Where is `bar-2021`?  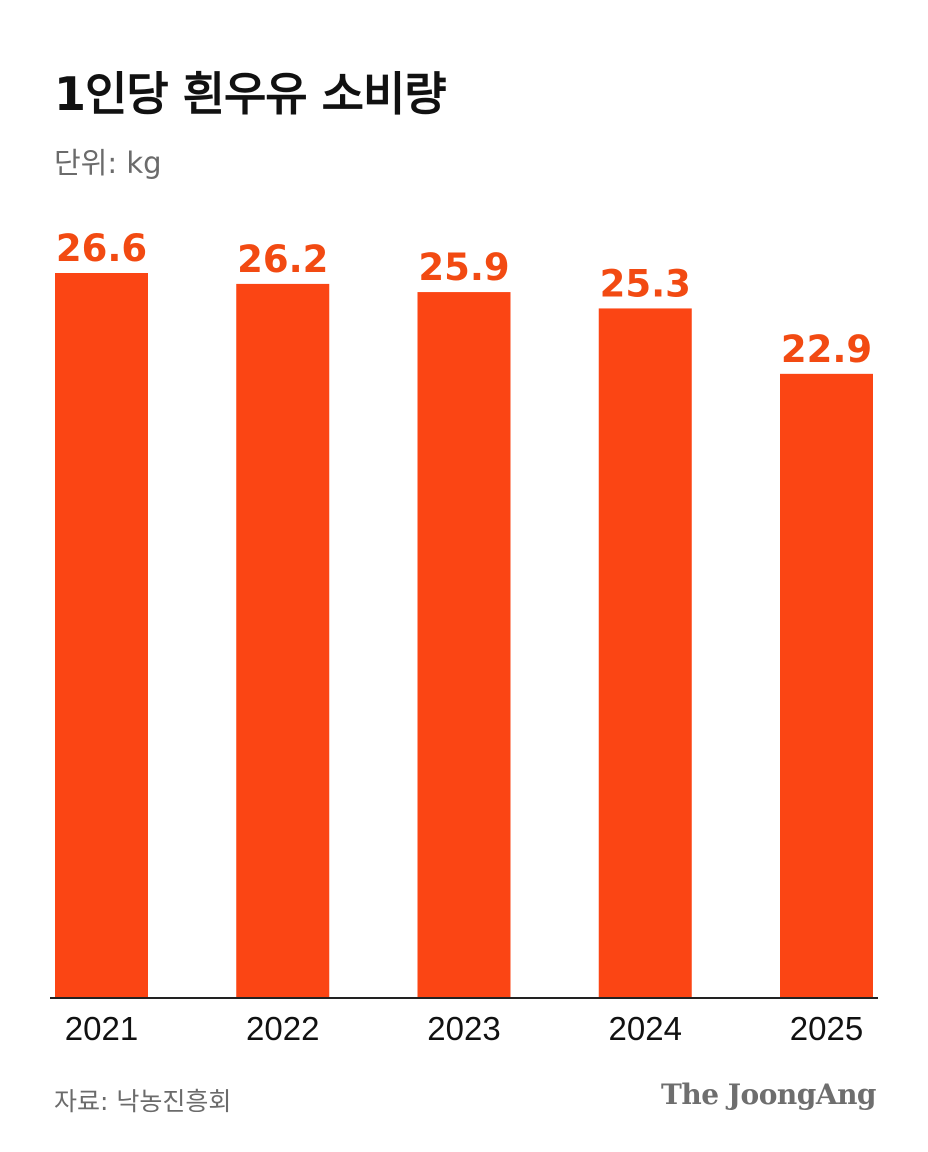
bar-2021 is located at coordinates (101, 635).